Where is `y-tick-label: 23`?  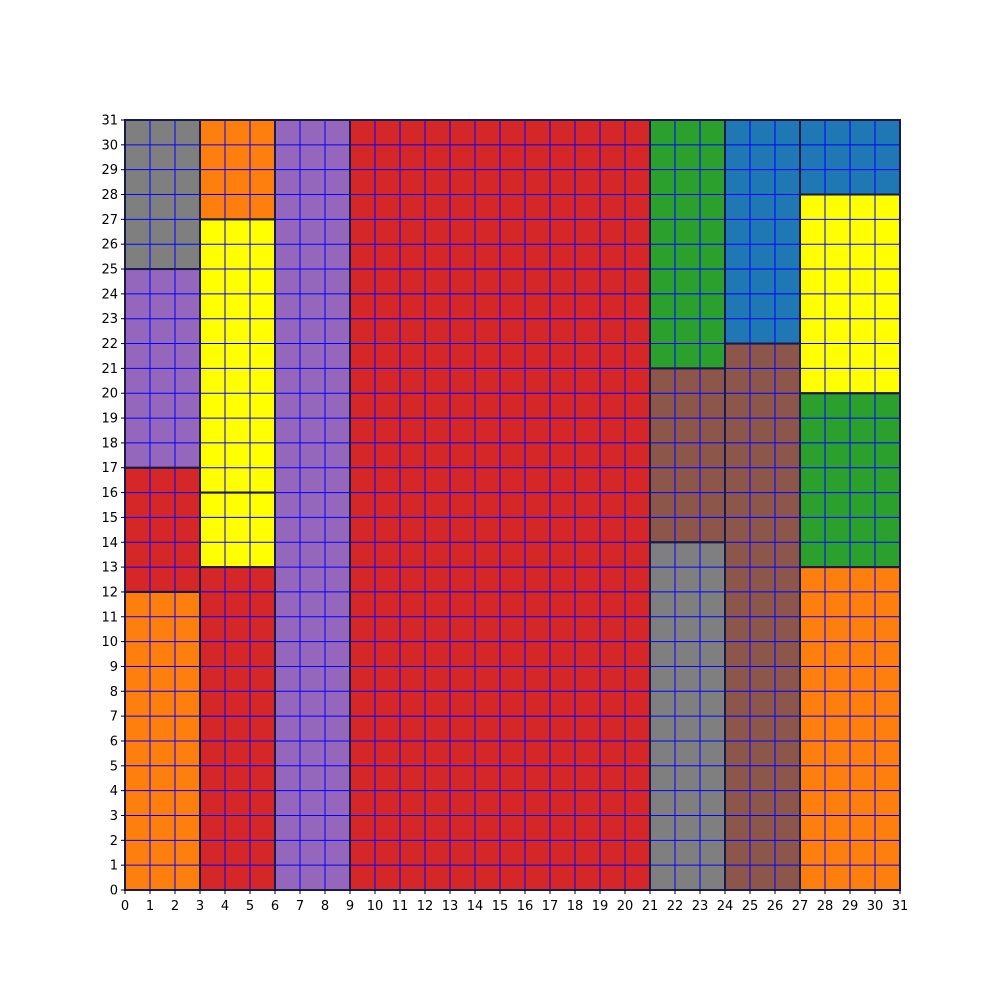 y-tick-label: 23 is located at coordinates (109, 319).